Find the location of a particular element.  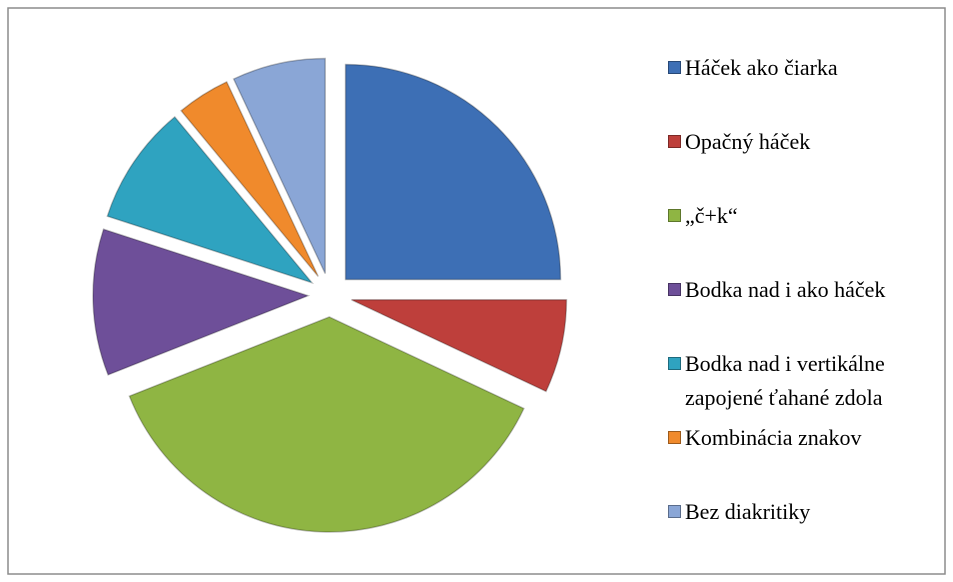

legend-label: „č+k“ is located at coordinates (711, 215).